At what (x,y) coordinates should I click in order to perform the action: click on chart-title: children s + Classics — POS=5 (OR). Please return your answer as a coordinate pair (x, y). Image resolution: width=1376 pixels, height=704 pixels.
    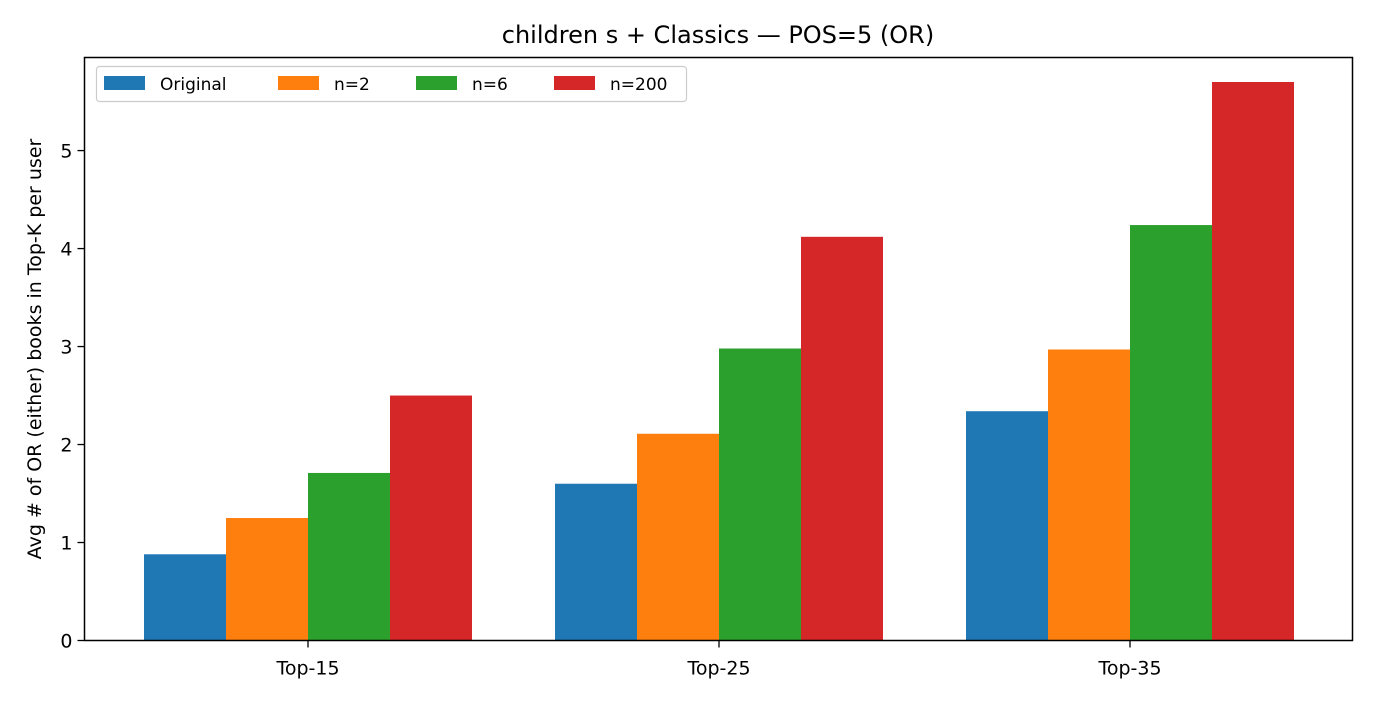
    Looking at the image, I should click on (718, 35).